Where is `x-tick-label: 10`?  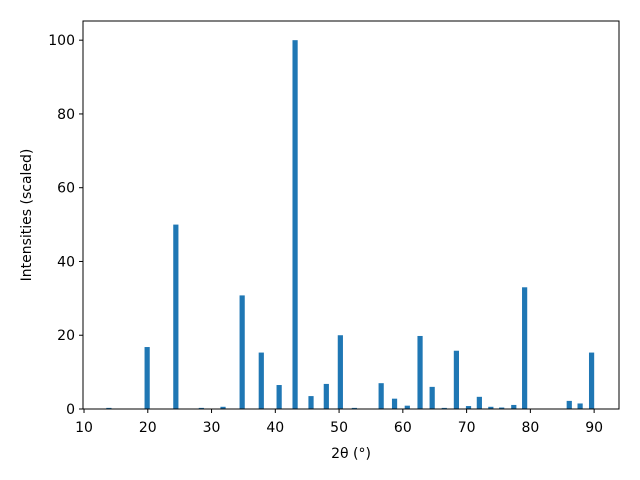 x-tick-label: 10 is located at coordinates (84, 428).